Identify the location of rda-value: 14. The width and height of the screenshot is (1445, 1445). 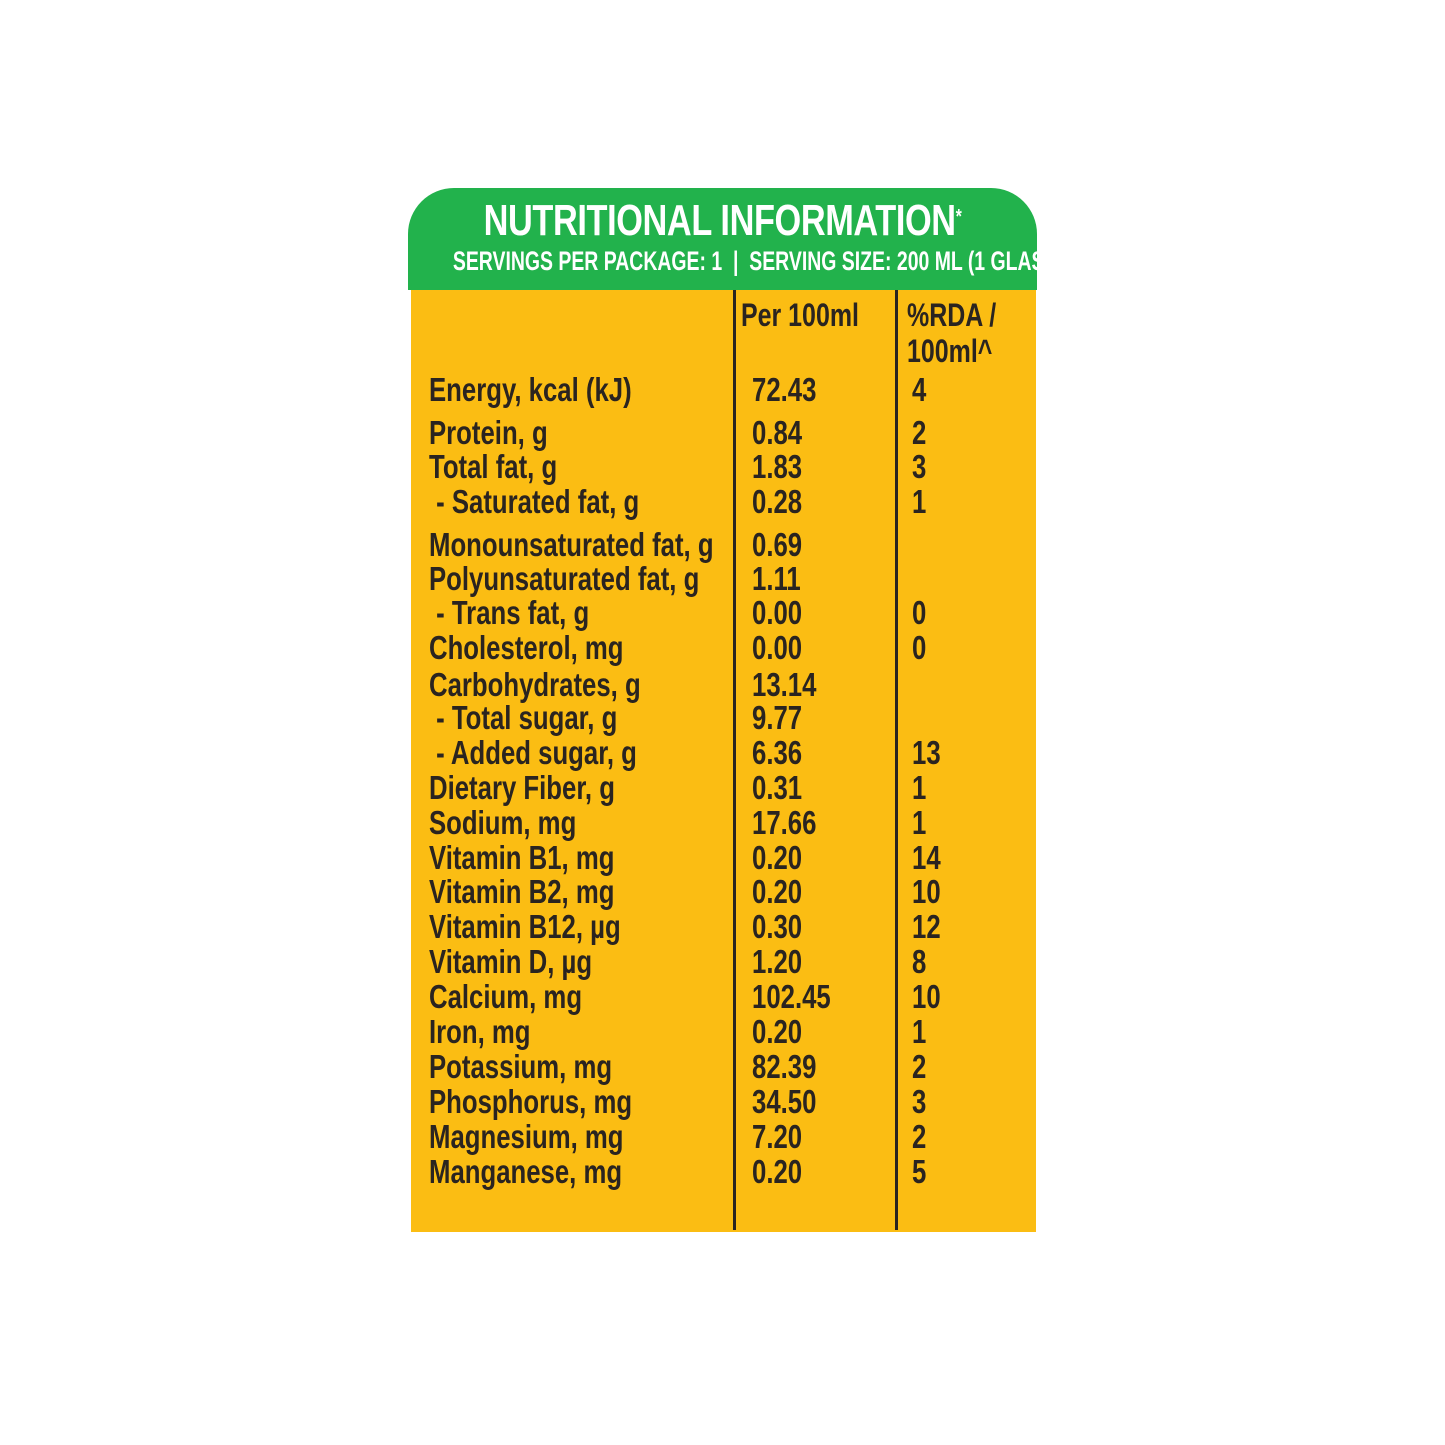
(926, 857).